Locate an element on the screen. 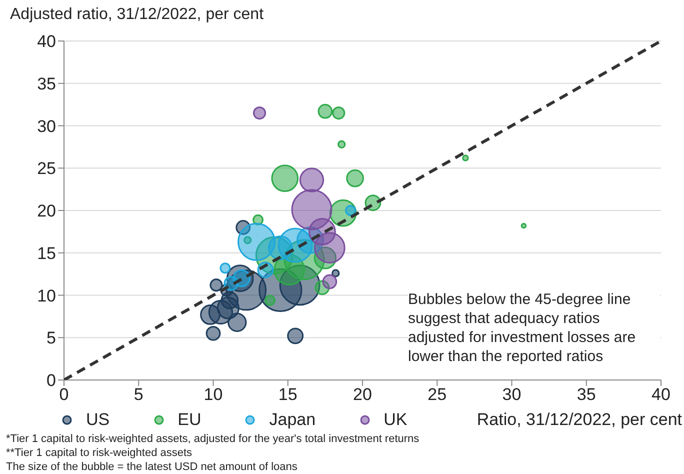 The height and width of the screenshot is (474, 684). x-axis-title: Ratio, 31/12/2022, per cent is located at coordinates (579, 420).